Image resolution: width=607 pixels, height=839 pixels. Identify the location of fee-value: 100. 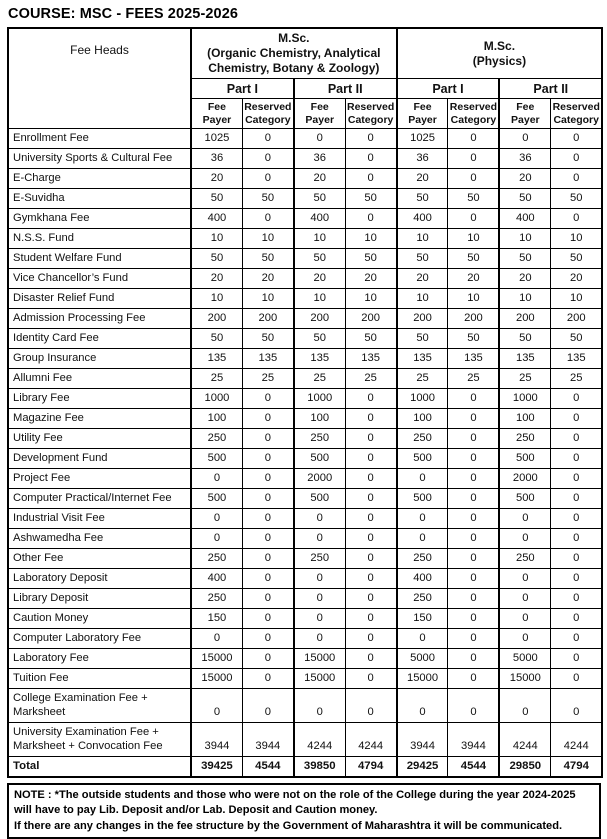
(422, 419).